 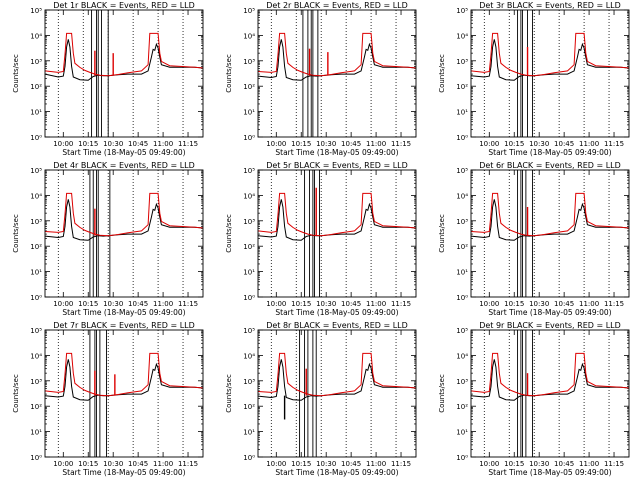 What do you see at coordinates (124, 325) in the screenshot?
I see `panel-title: Det 7r BLACK = Events, RED = LLD` at bounding box center [124, 325].